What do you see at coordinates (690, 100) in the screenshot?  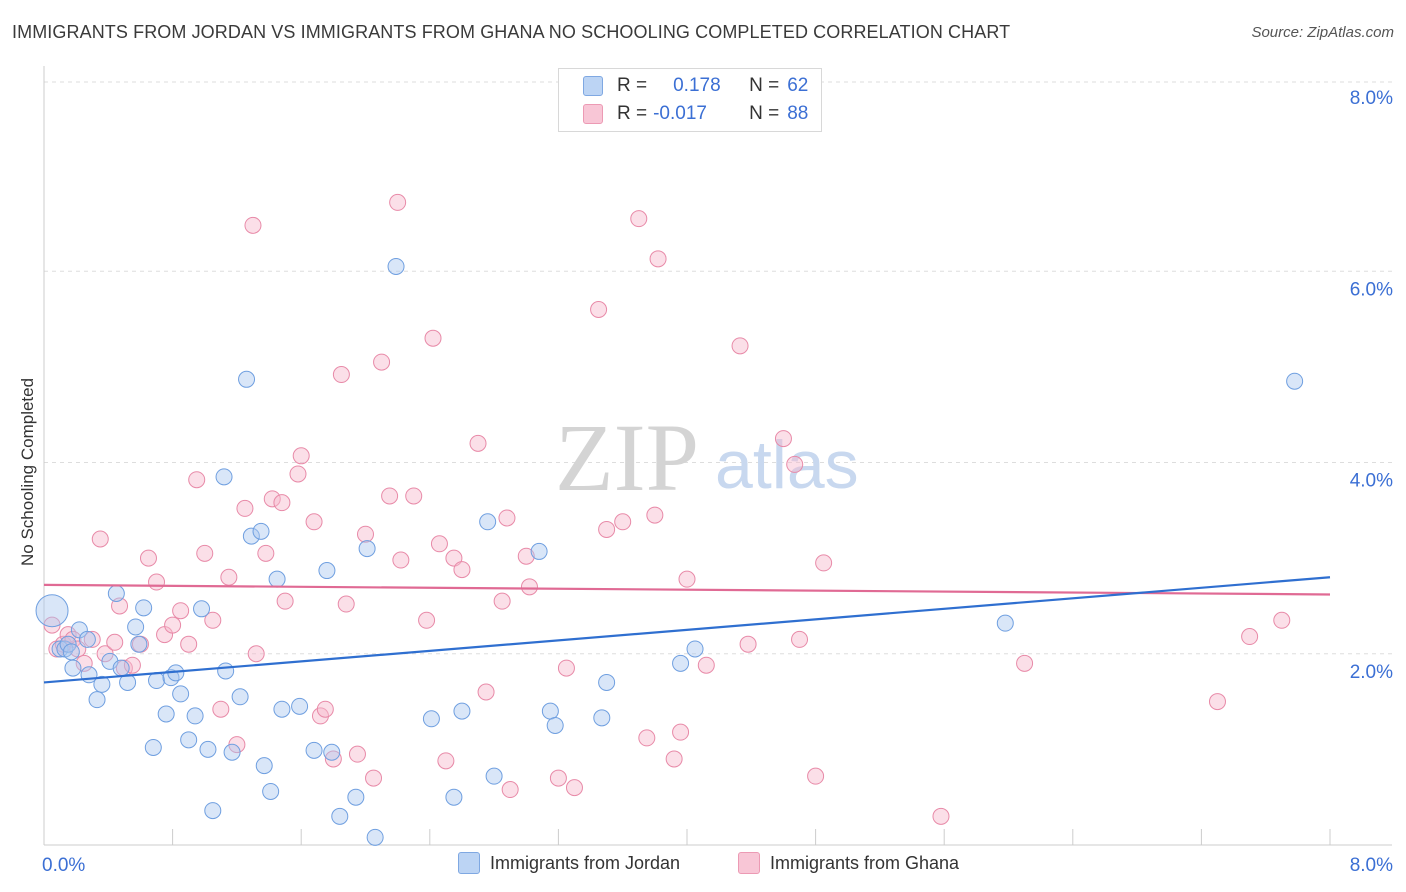 I see `legend: R = 0.178 N = 62 R = -0.017 N = 88` at bounding box center [690, 100].